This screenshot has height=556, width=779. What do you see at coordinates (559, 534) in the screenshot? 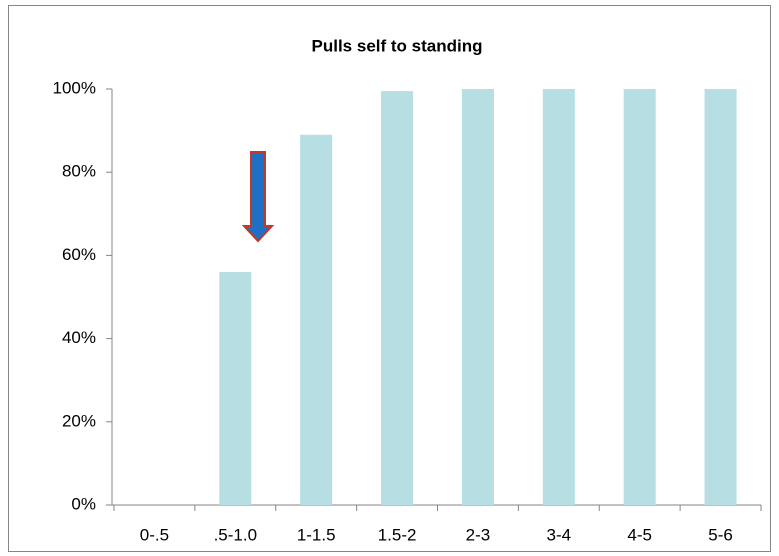
I see `x-tick-label: 3-4` at bounding box center [559, 534].